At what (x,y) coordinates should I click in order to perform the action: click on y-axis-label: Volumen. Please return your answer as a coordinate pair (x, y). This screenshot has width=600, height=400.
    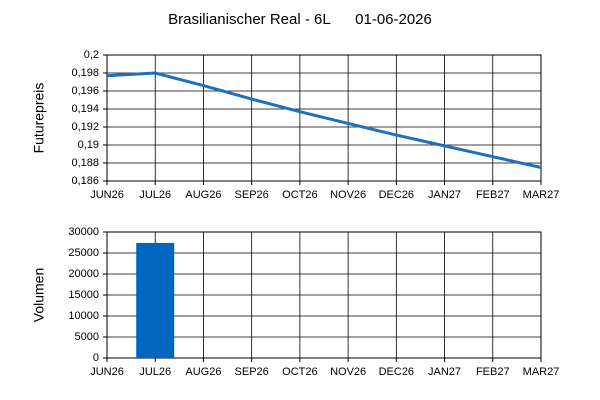
    Looking at the image, I should click on (39, 295).